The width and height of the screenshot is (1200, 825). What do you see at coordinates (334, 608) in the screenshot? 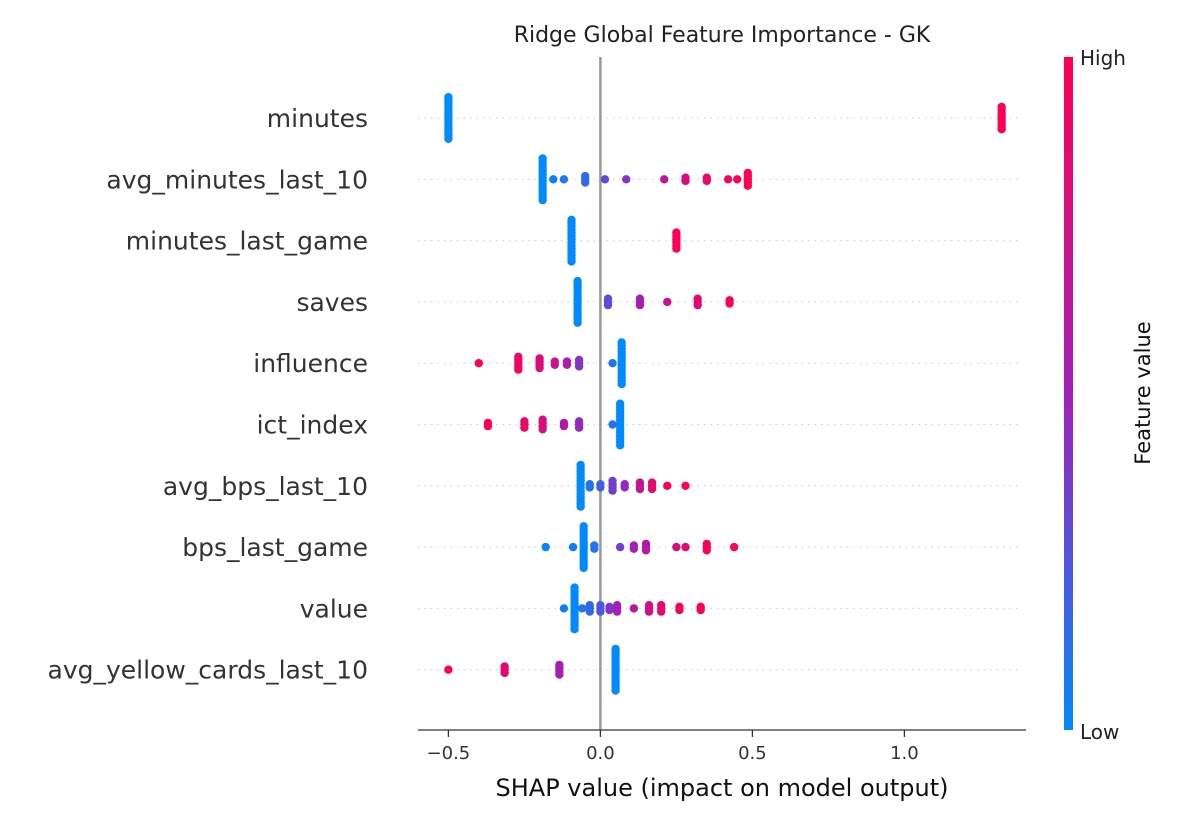
I see `feature-label-value: value` at bounding box center [334, 608].